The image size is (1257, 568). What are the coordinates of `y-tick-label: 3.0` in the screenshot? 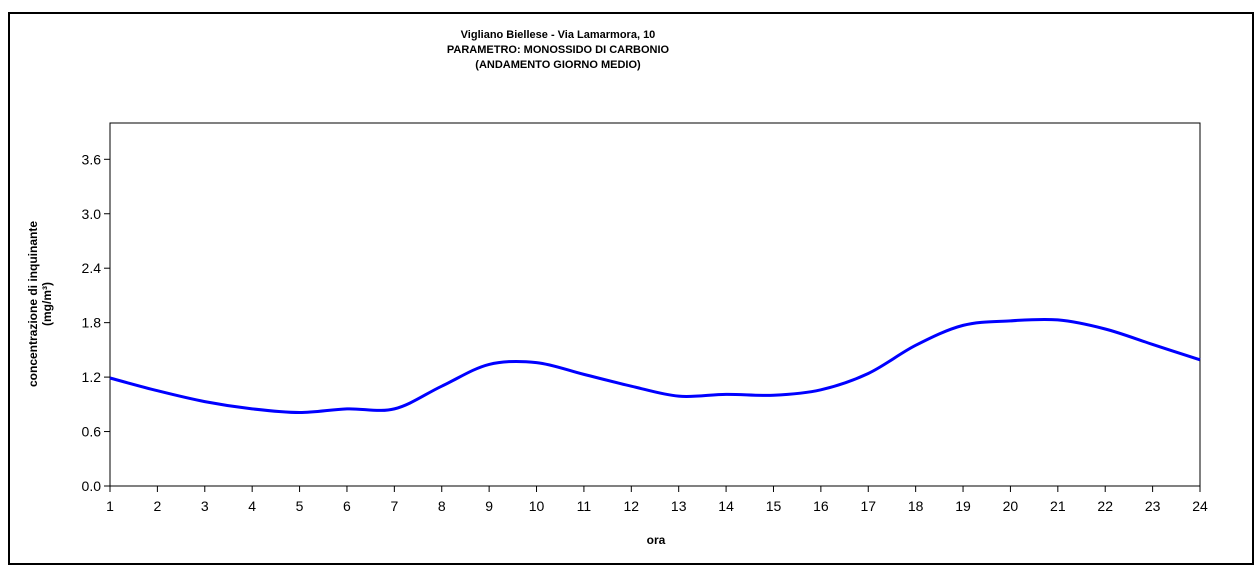 It's located at (92, 214).